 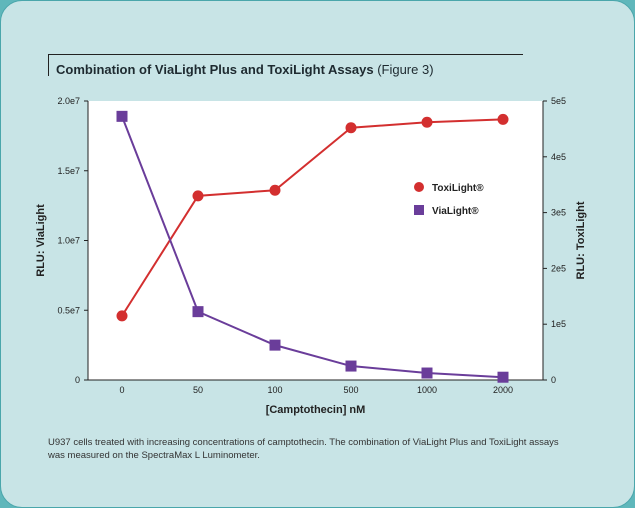 What do you see at coordinates (285, 54) in the screenshot?
I see `title-rule` at bounding box center [285, 54].